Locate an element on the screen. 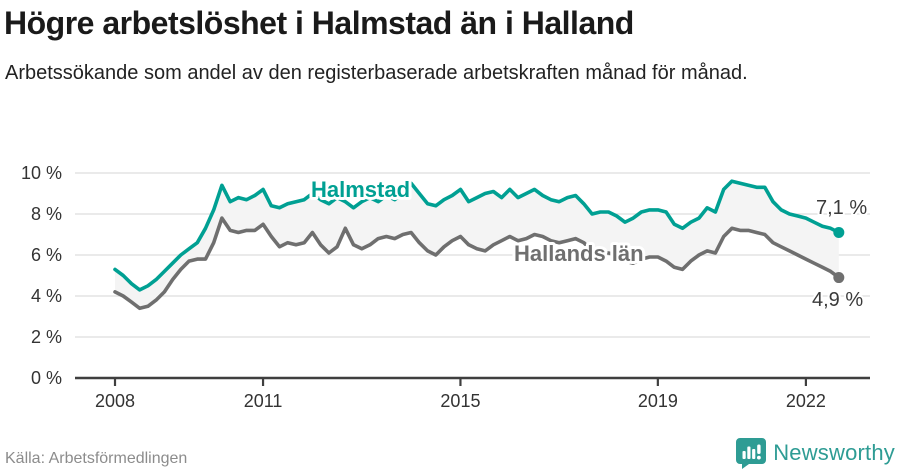  newsworthy-logo: Newsworthy is located at coordinates (815, 453).